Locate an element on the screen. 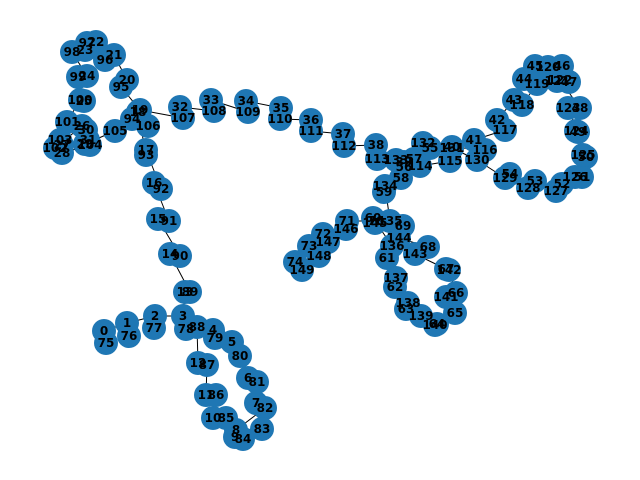 The width and height of the screenshot is (640, 480). node-label-103: 103 is located at coordinates (59, 140).